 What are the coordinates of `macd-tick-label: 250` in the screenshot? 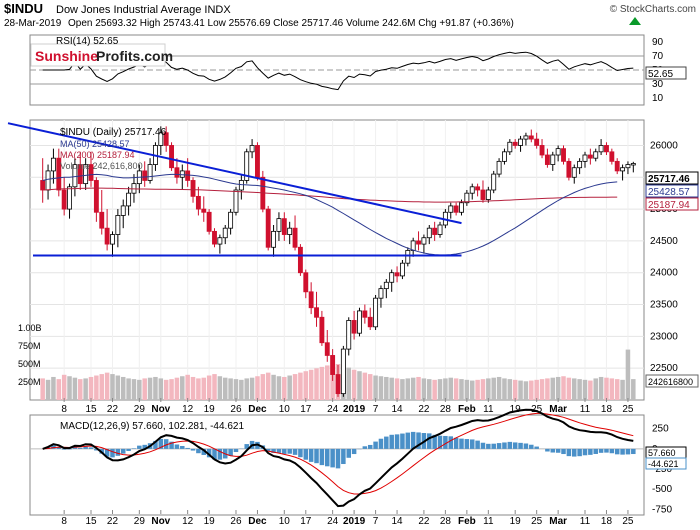 It's located at (660, 429).